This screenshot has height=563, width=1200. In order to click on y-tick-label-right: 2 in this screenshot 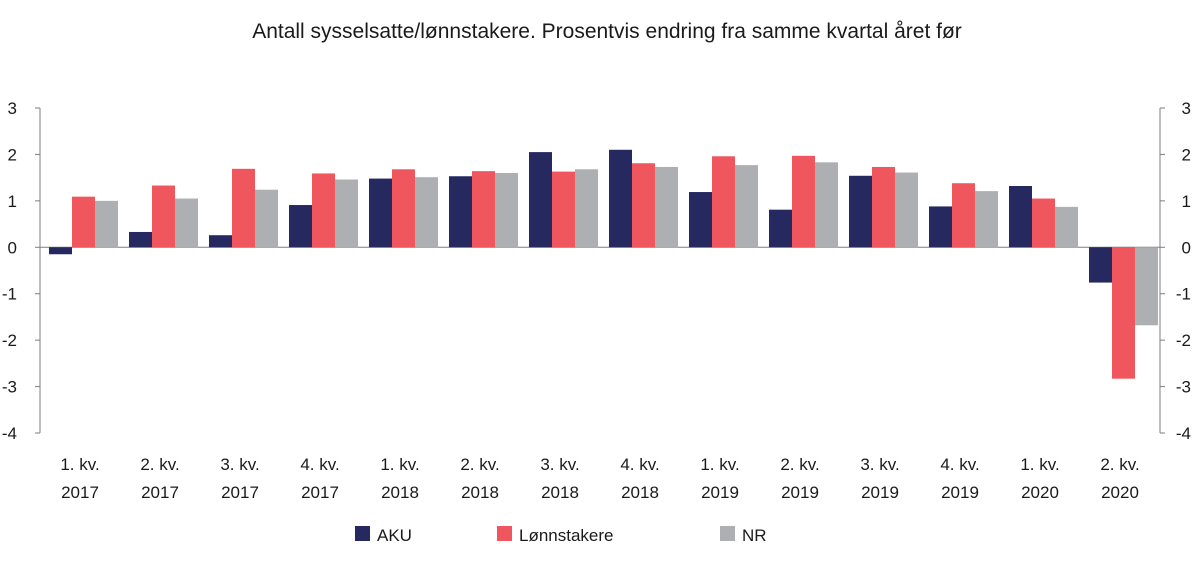, I will do `click(1186, 154)`.